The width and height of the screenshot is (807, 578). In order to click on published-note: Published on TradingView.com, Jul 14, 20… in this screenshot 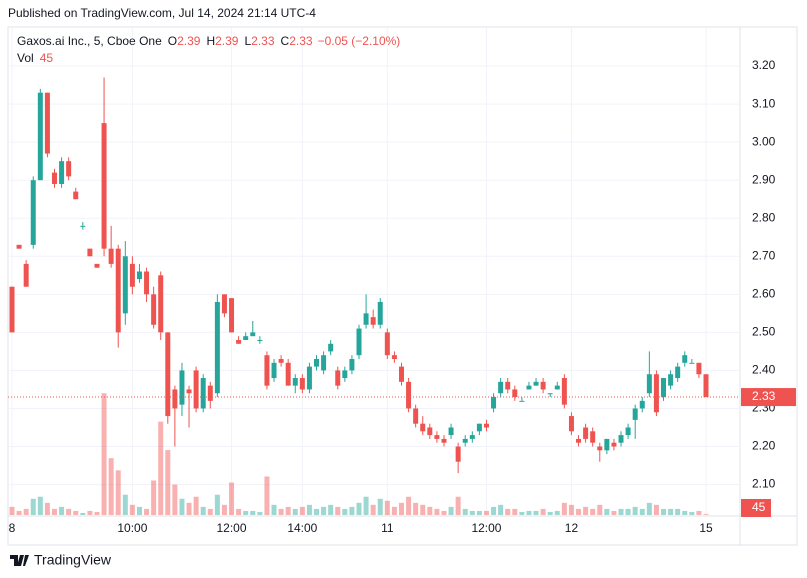, I will do `click(162, 13)`.